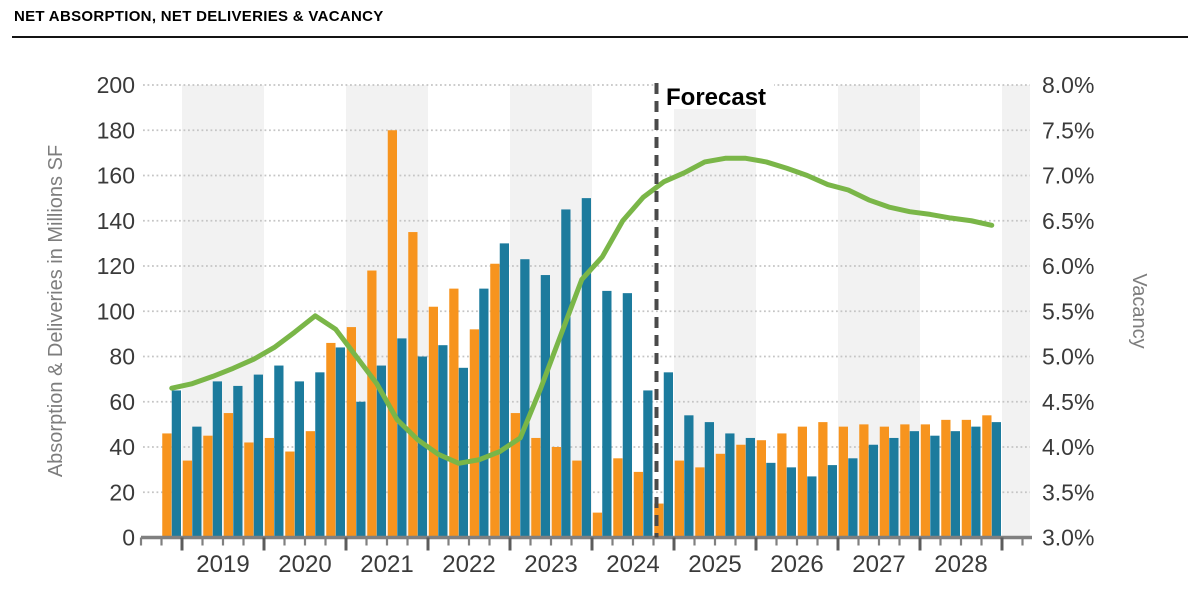 This screenshot has height=600, width=1200. What do you see at coordinates (56, 311) in the screenshot?
I see `left-axis-title: Absorption & Deliveries in Millions SF` at bounding box center [56, 311].